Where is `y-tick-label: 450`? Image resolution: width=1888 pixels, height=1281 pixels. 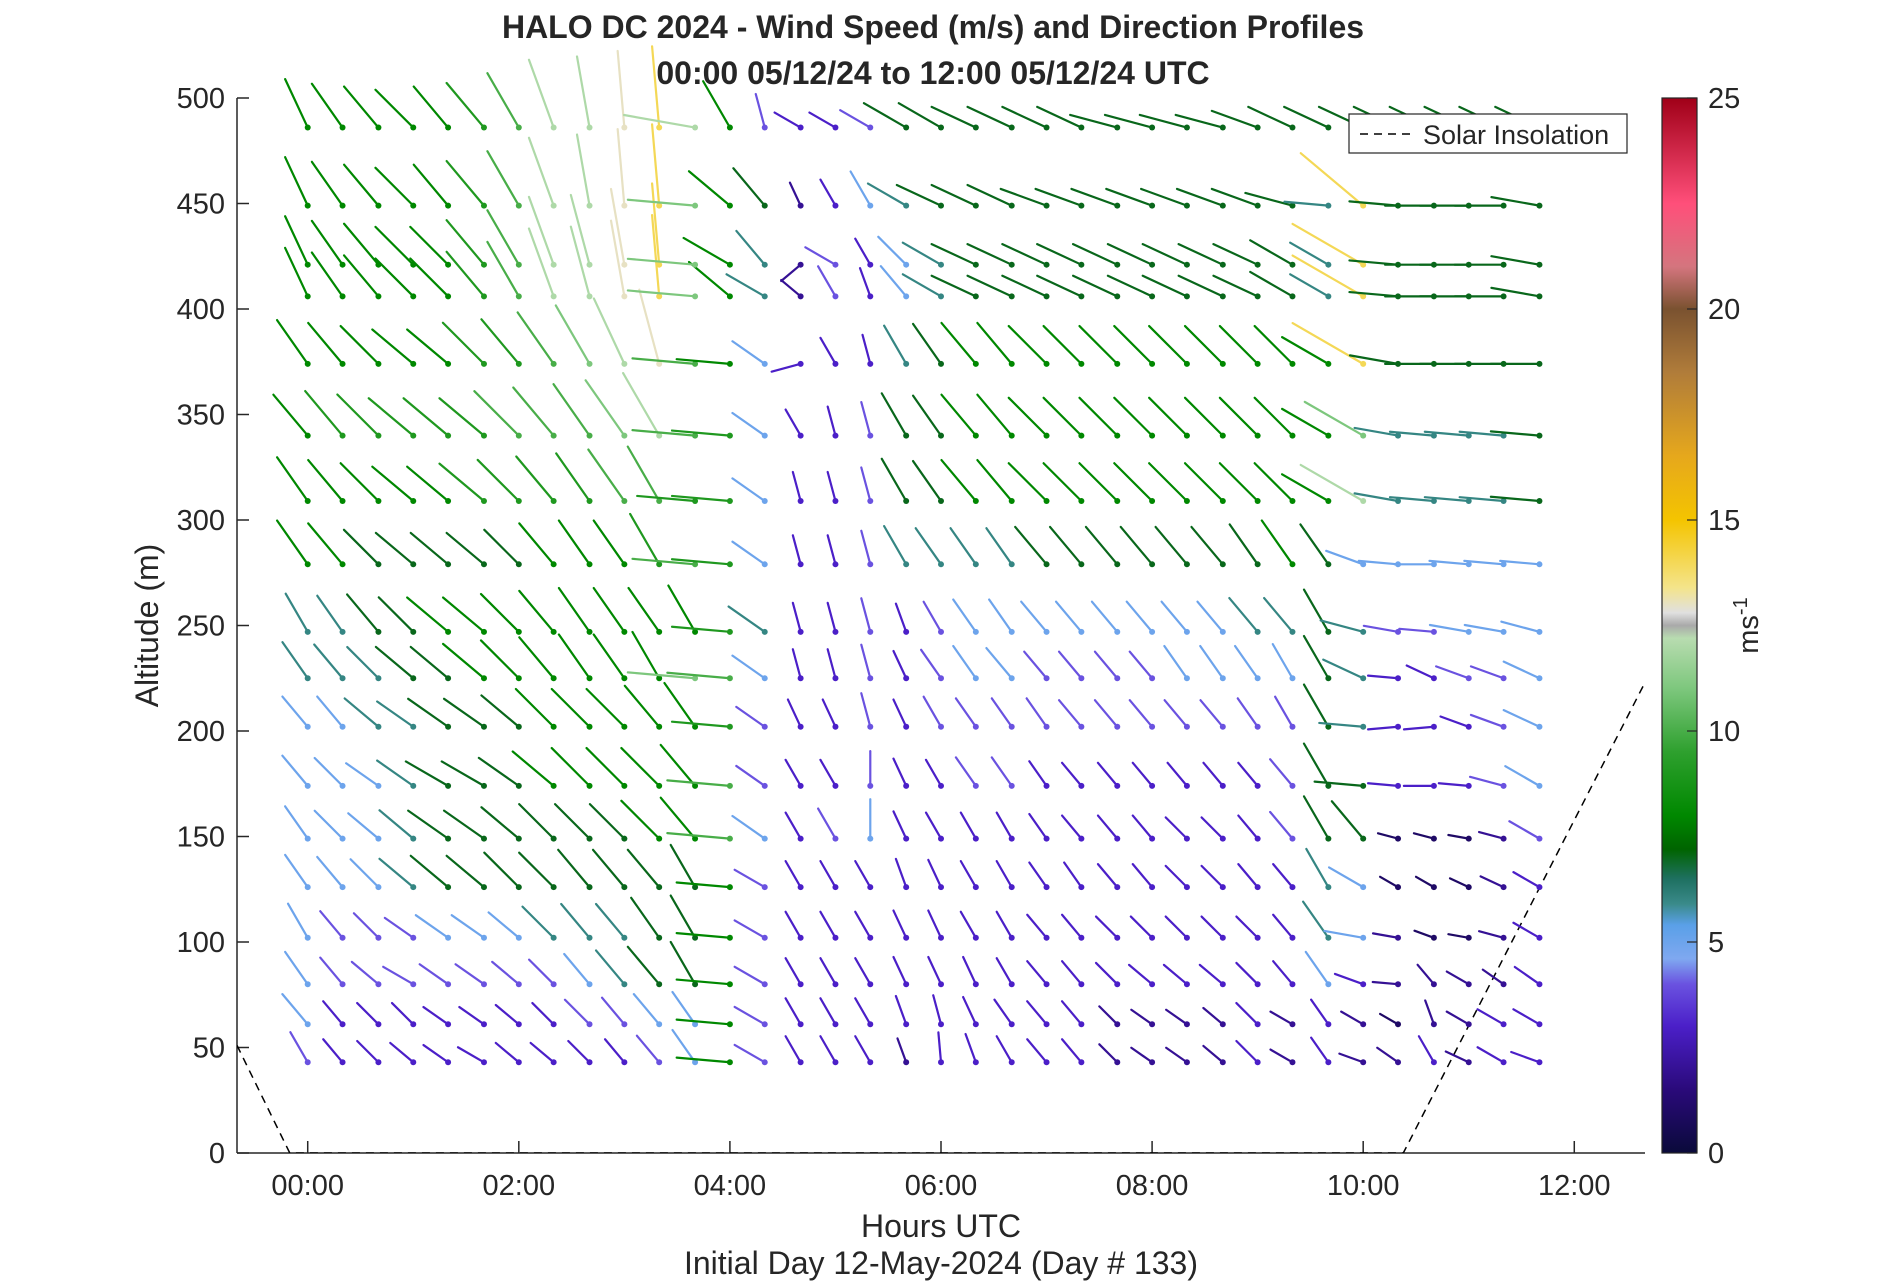 y-tick-label: 450 is located at coordinates (201, 205).